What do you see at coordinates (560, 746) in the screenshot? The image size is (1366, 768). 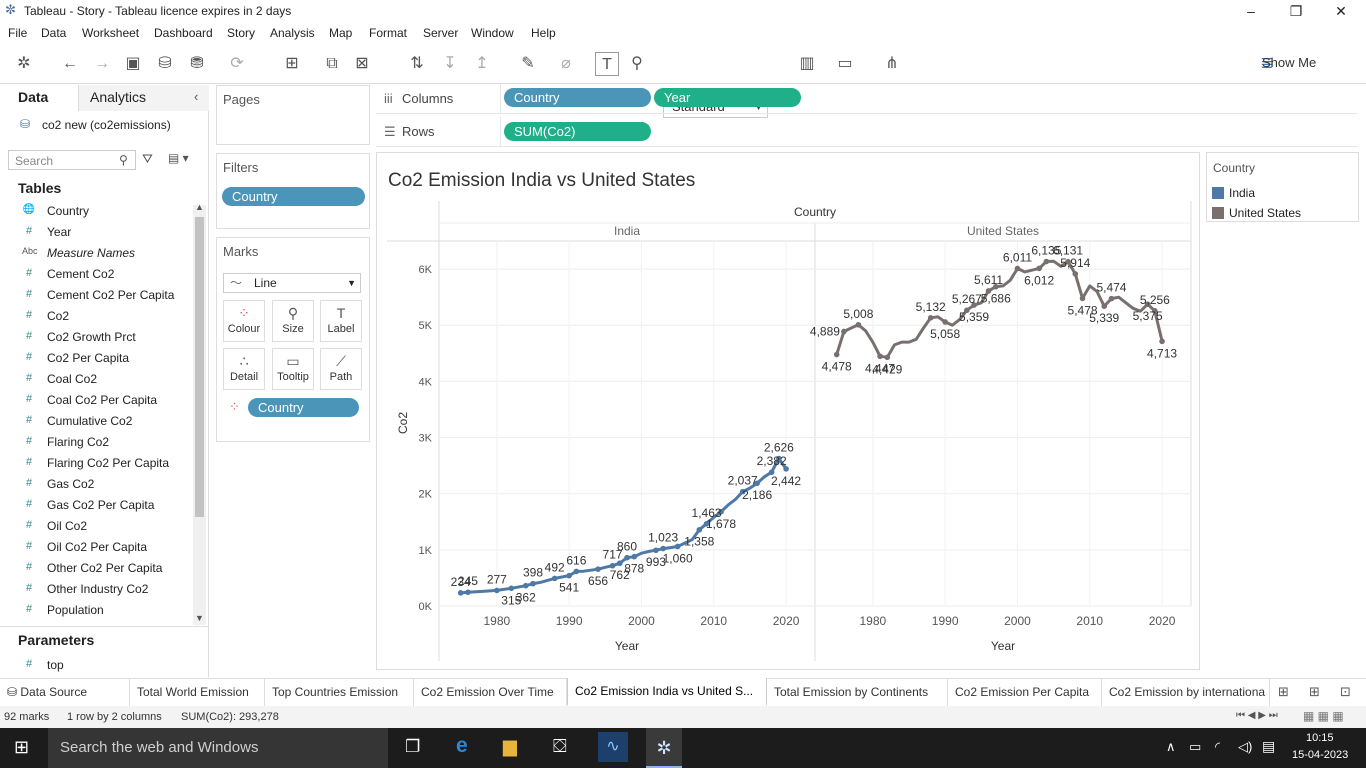 I see `store-icon: ⛋` at bounding box center [560, 746].